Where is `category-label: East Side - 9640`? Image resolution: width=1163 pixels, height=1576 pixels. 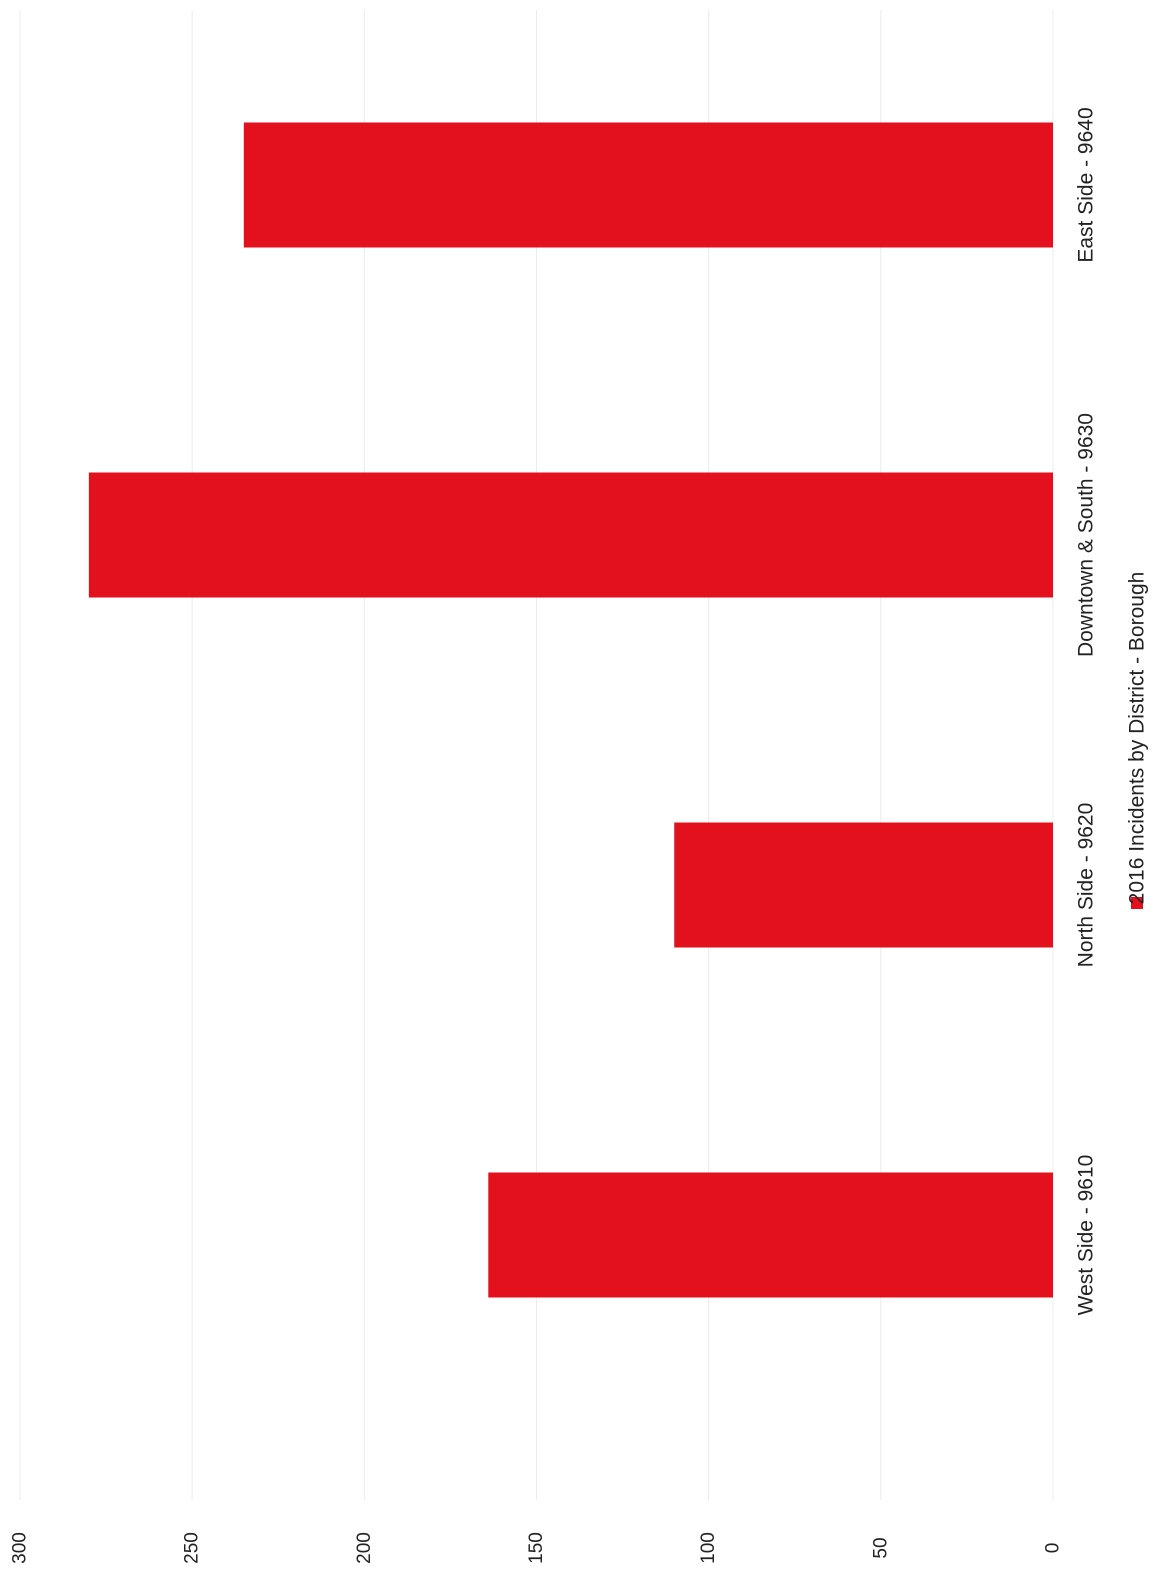
category-label: East Side - 9640 is located at coordinates (1086, 184).